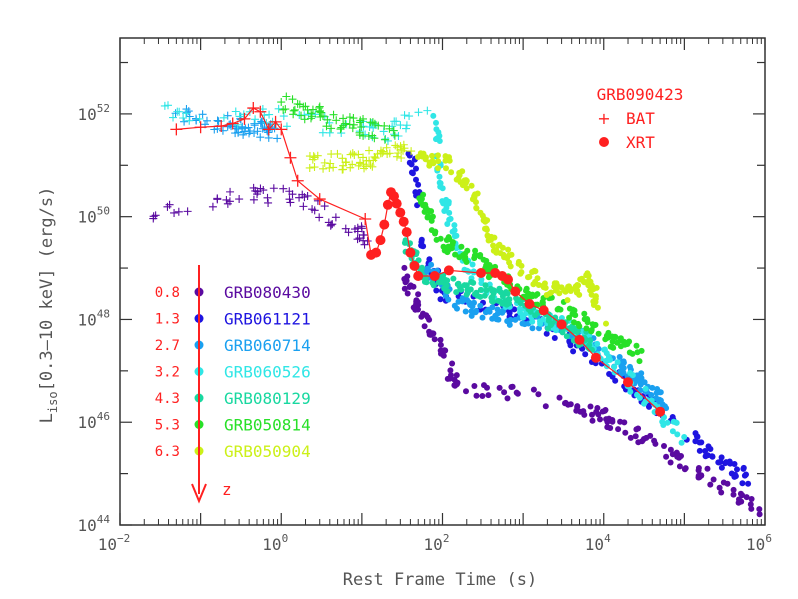 The height and width of the screenshot is (599, 798). Describe the element at coordinates (603, 118) in the screenshot. I see `bat-legend-marker: +` at that location.